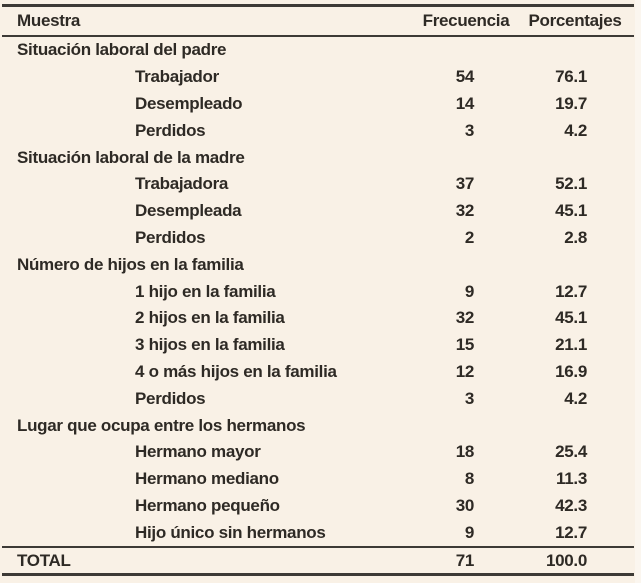  What do you see at coordinates (122, 50) in the screenshot?
I see `label-cell: Situación laboral del padre` at bounding box center [122, 50].